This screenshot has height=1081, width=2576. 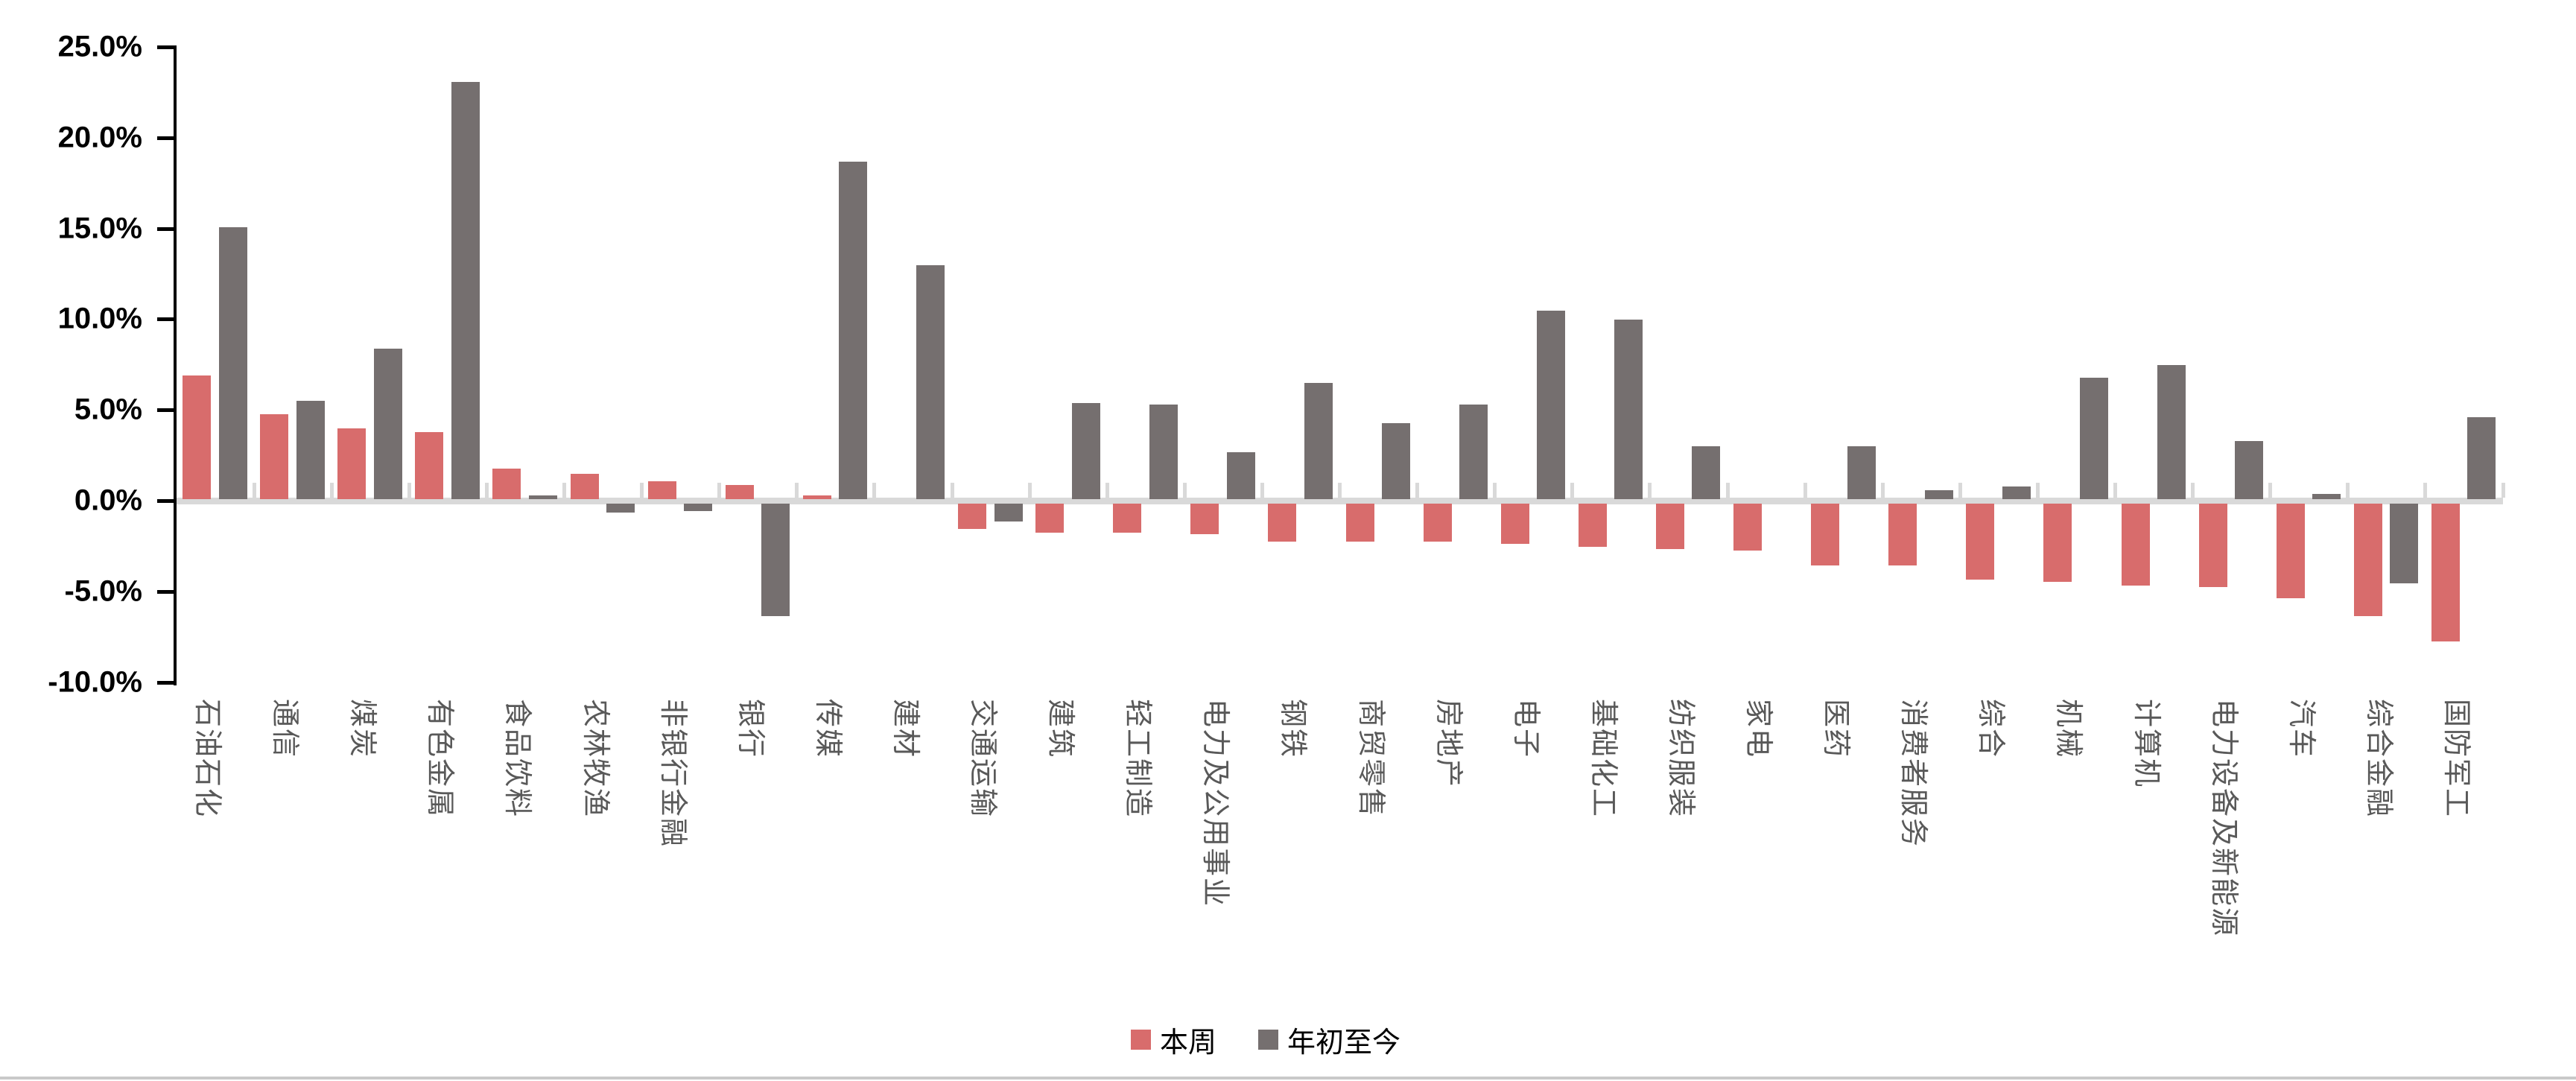 I want to click on y-axis-tick-label: 25.0%, so click(x=100, y=47).